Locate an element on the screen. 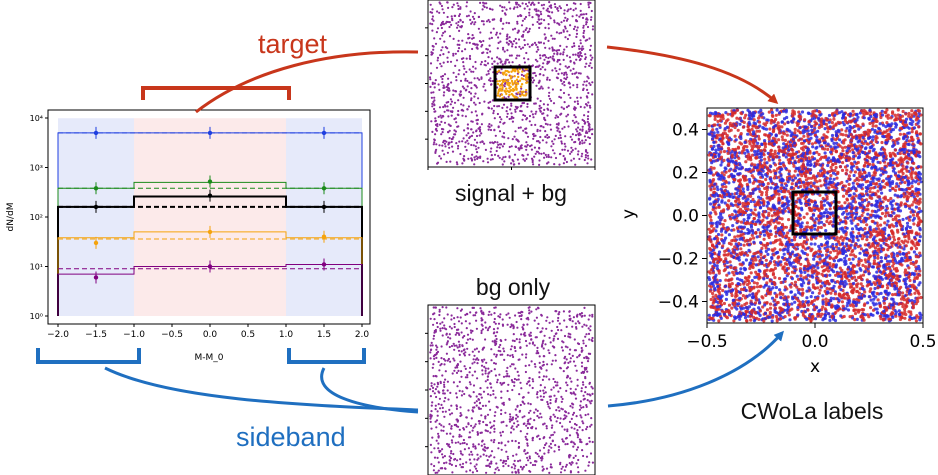  sideband-bracket-right is located at coordinates (326, 356).